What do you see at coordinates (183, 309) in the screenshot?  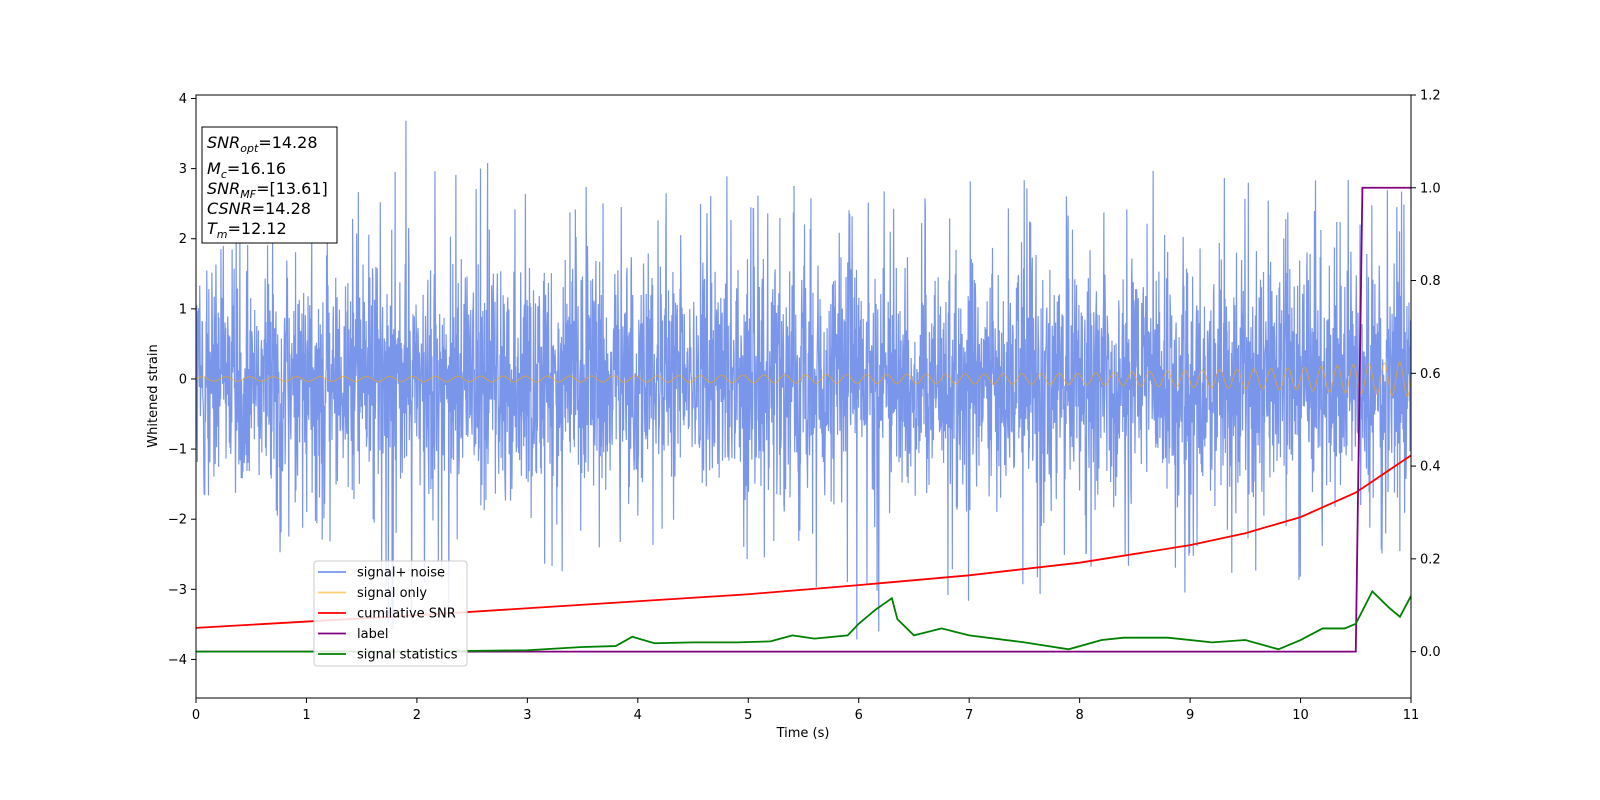 I see `y-tick-label: 1` at bounding box center [183, 309].